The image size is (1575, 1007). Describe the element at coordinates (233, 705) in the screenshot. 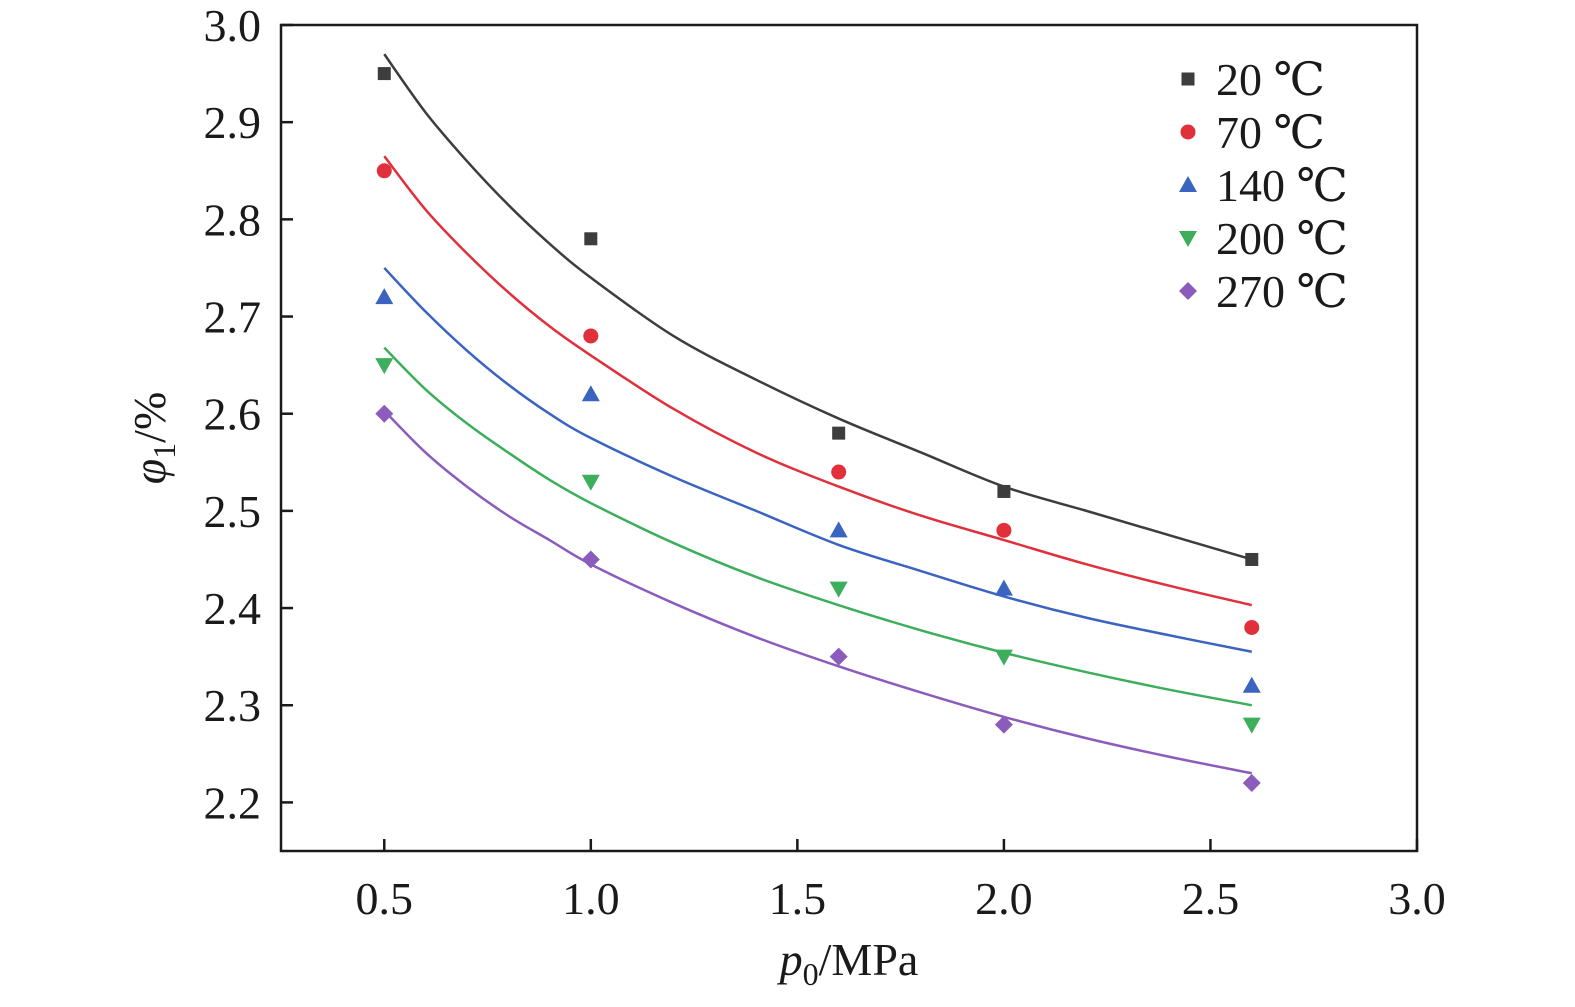

I see `y-tick-label: 2.3` at that location.